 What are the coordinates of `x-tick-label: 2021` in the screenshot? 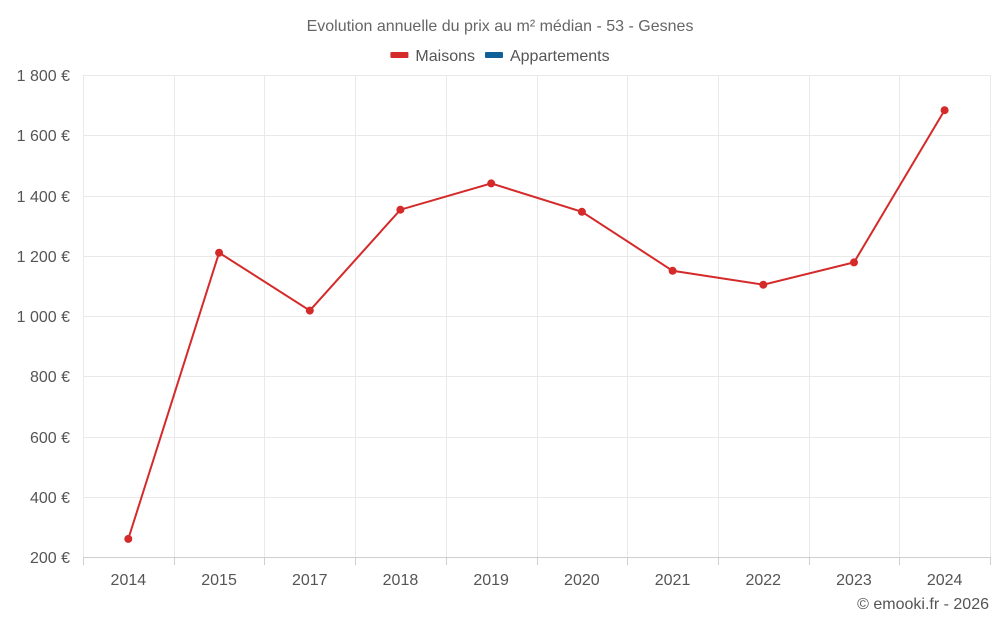 It's located at (673, 580).